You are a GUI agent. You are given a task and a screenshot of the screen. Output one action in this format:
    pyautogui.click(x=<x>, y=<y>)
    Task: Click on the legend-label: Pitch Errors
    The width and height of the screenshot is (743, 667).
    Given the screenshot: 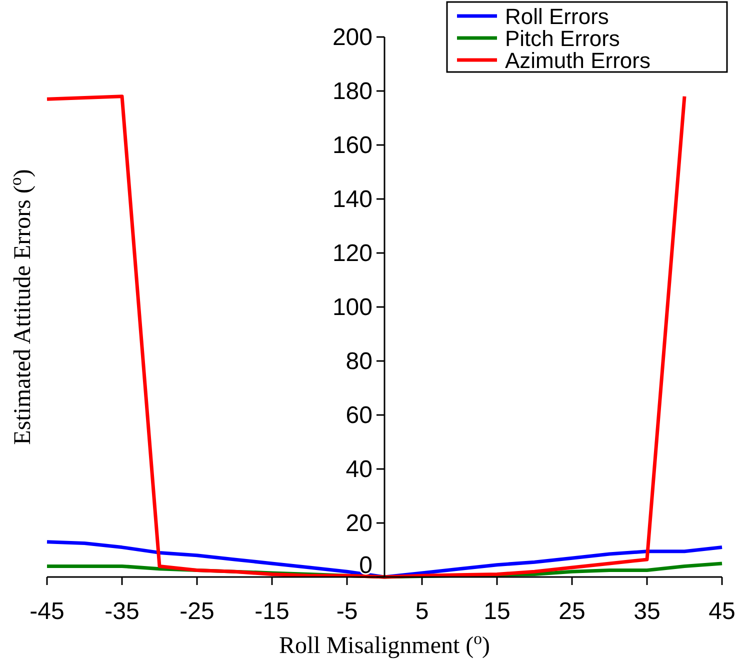 What is the action you would take?
    pyautogui.click(x=562, y=38)
    